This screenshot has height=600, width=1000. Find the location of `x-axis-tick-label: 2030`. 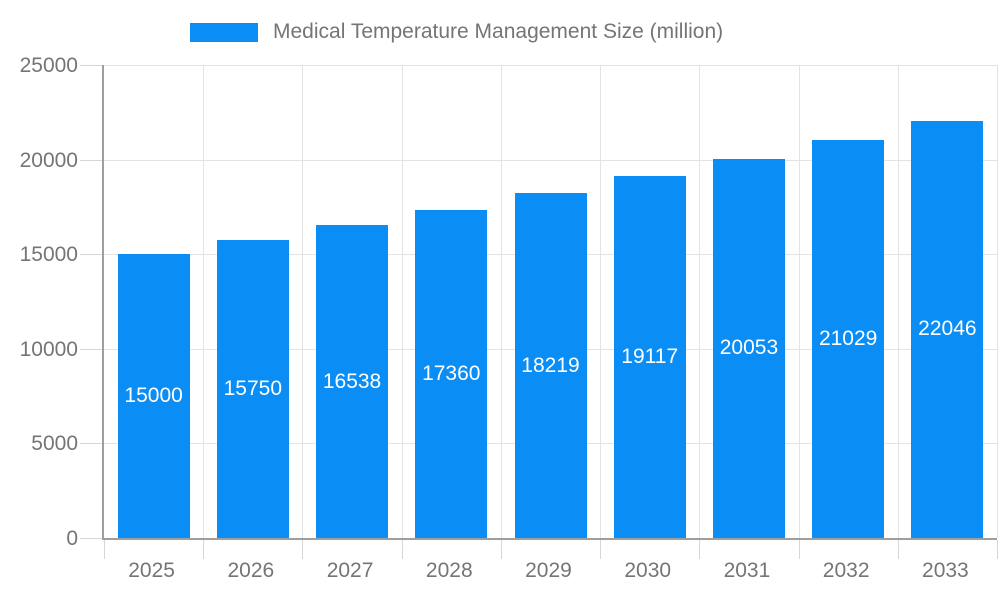

x-axis-tick-label: 2030 is located at coordinates (648, 570).